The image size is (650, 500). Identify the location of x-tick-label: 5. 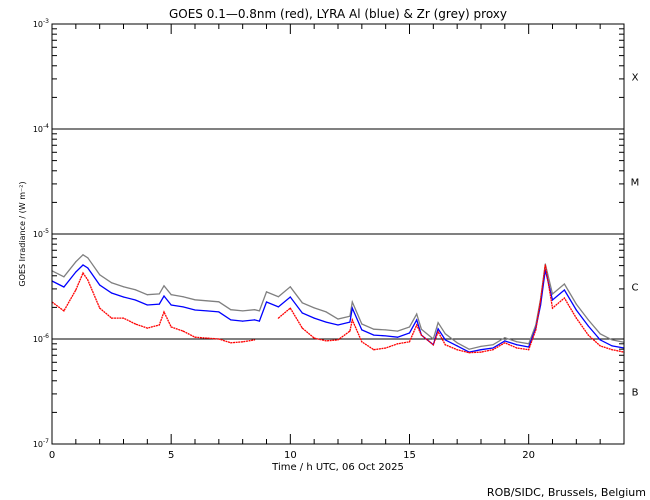
(171, 455).